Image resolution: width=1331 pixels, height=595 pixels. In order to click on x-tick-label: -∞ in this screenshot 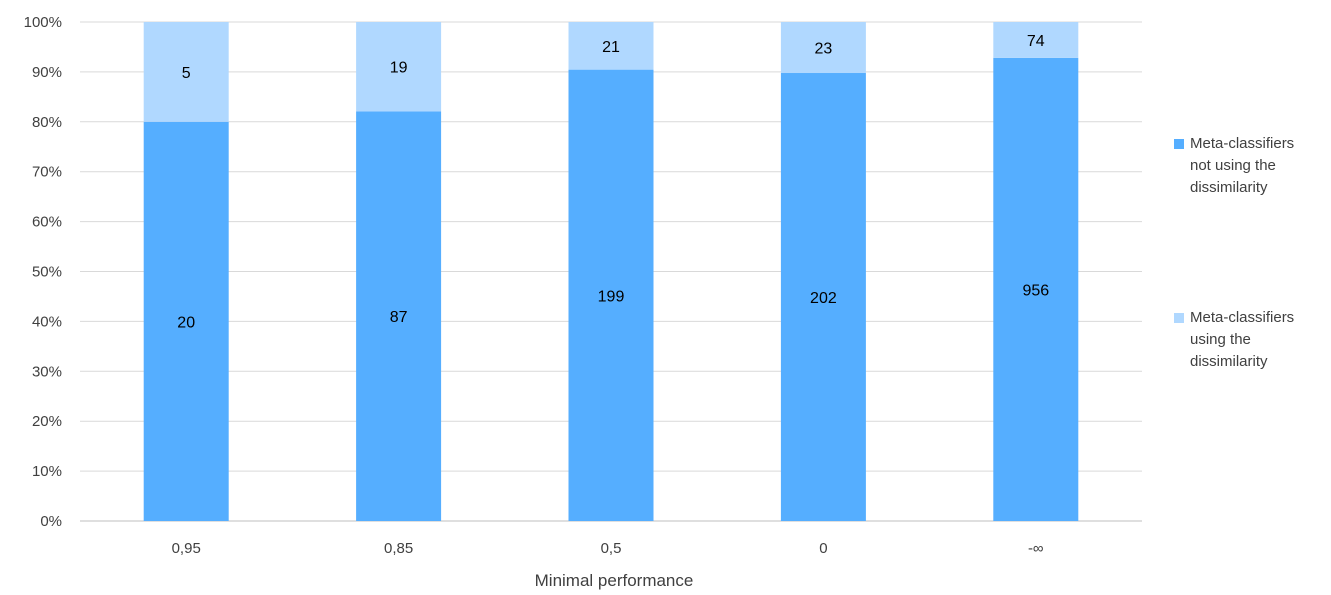, I will do `click(1036, 548)`.